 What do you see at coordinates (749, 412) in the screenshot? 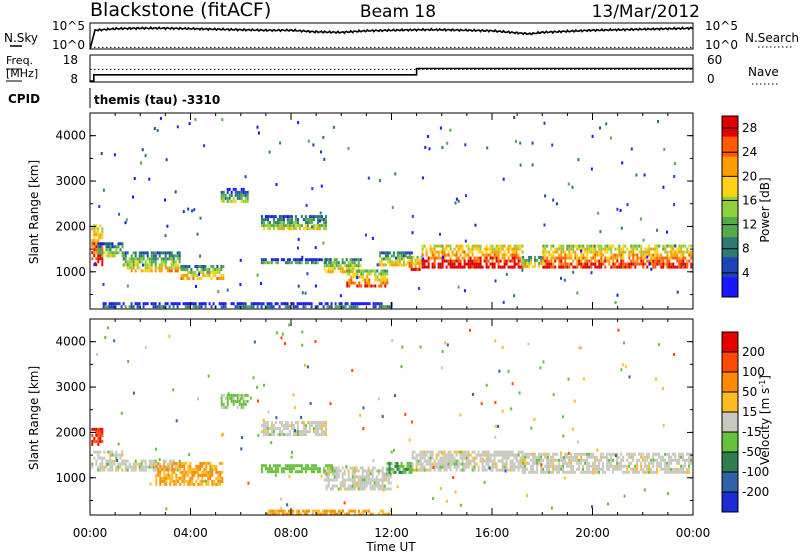
I see `velocity-colorbar-tick-label: 15` at bounding box center [749, 412].